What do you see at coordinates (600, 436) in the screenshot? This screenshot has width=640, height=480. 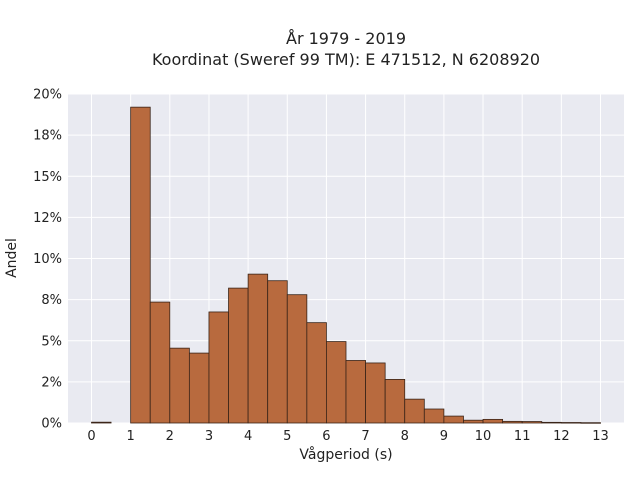 I see `x-tick-label: 13` at bounding box center [600, 436].